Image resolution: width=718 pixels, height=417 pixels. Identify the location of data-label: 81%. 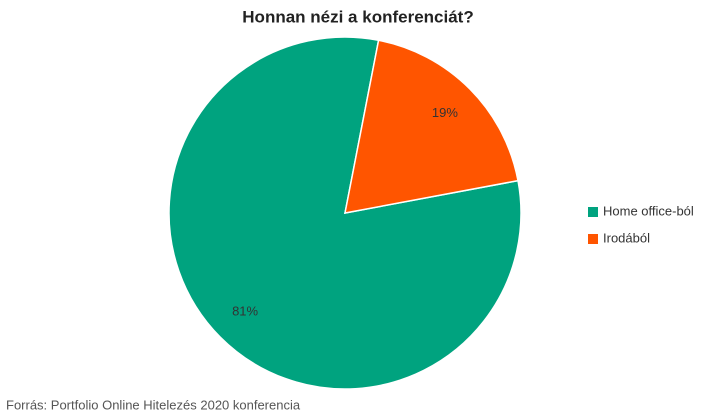
(245, 311).